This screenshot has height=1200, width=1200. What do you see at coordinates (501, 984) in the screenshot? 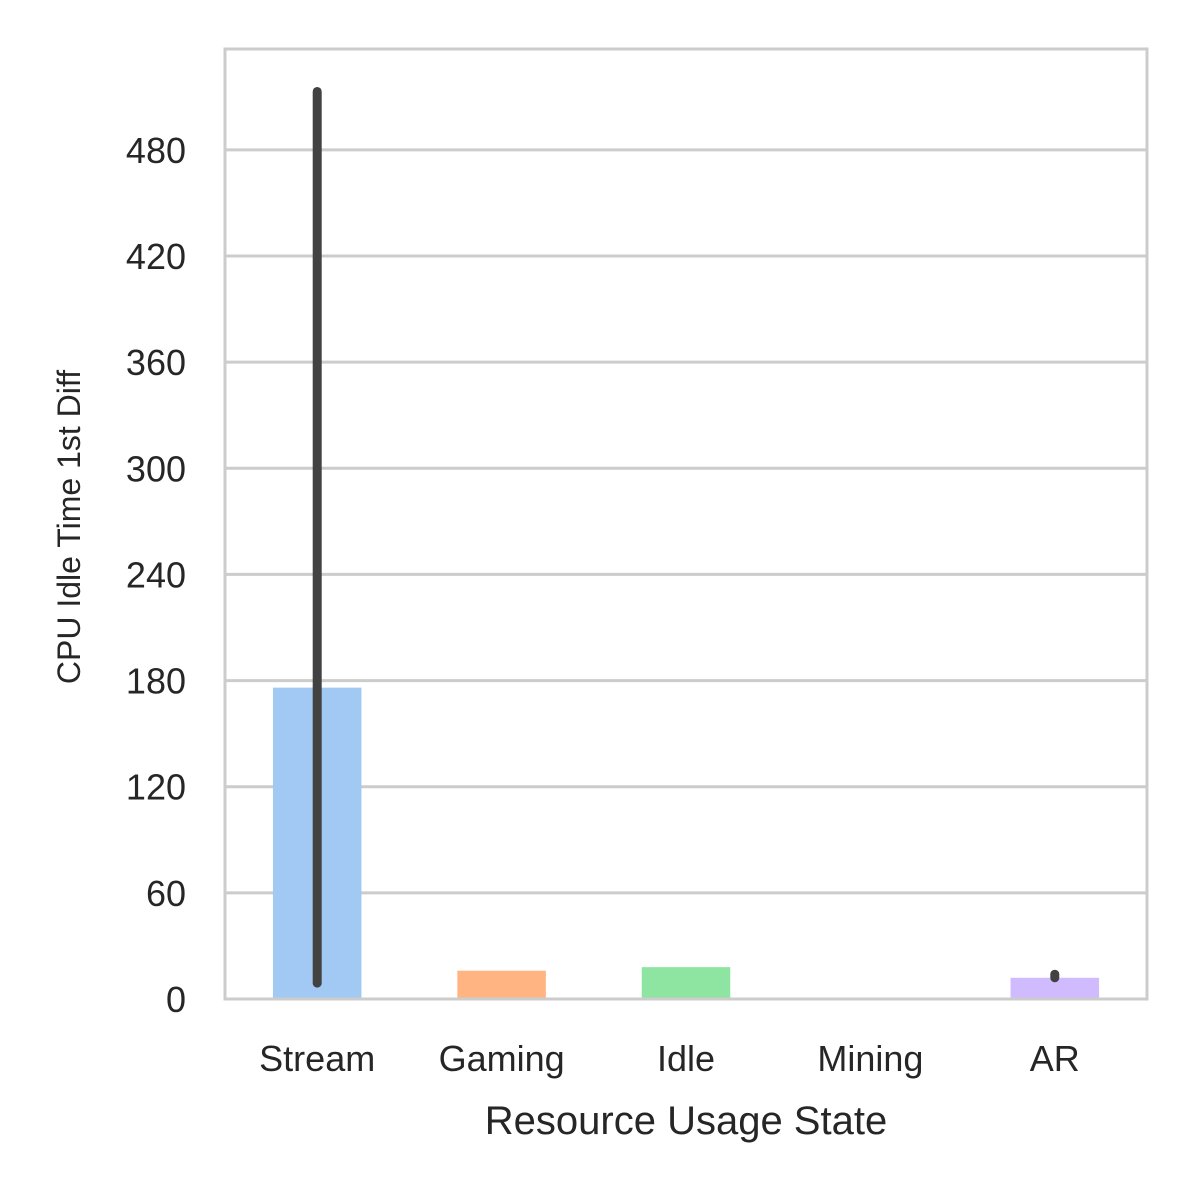
I see `bar-gaming` at bounding box center [501, 984].